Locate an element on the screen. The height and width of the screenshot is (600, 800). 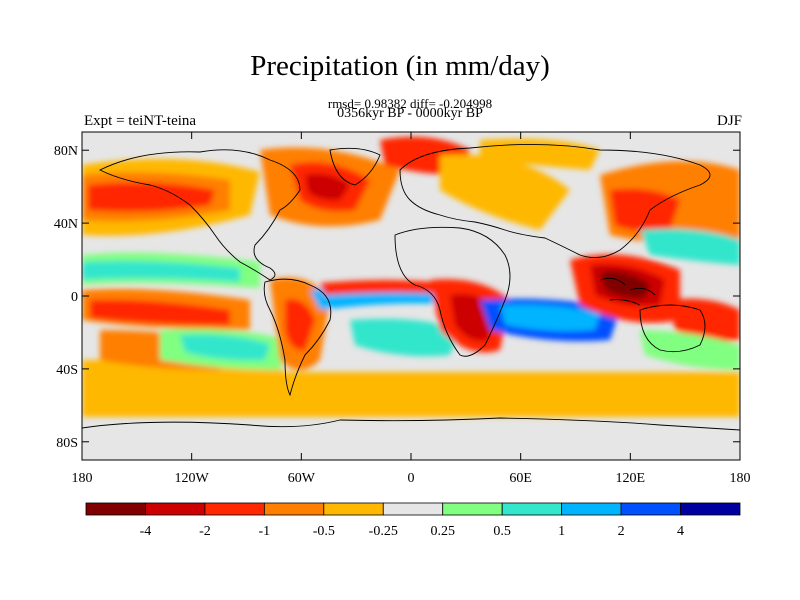
lat-tick-label: 40S is located at coordinates (67, 370).